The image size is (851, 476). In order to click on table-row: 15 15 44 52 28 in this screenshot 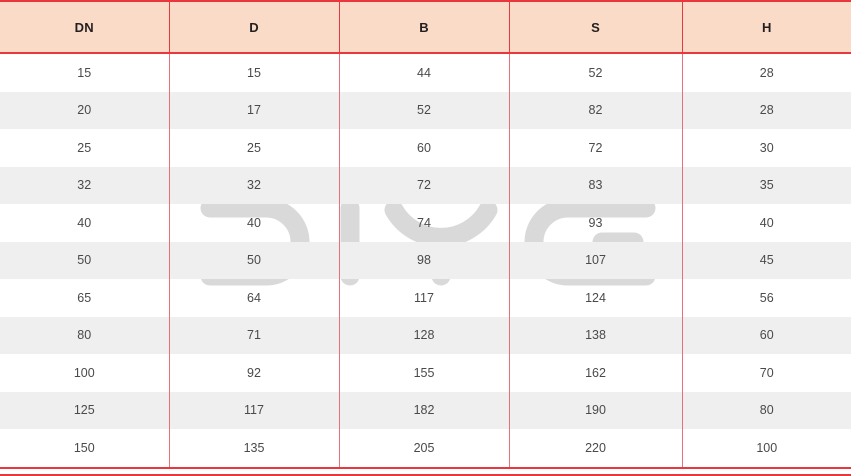, I will do `click(425, 72)`.